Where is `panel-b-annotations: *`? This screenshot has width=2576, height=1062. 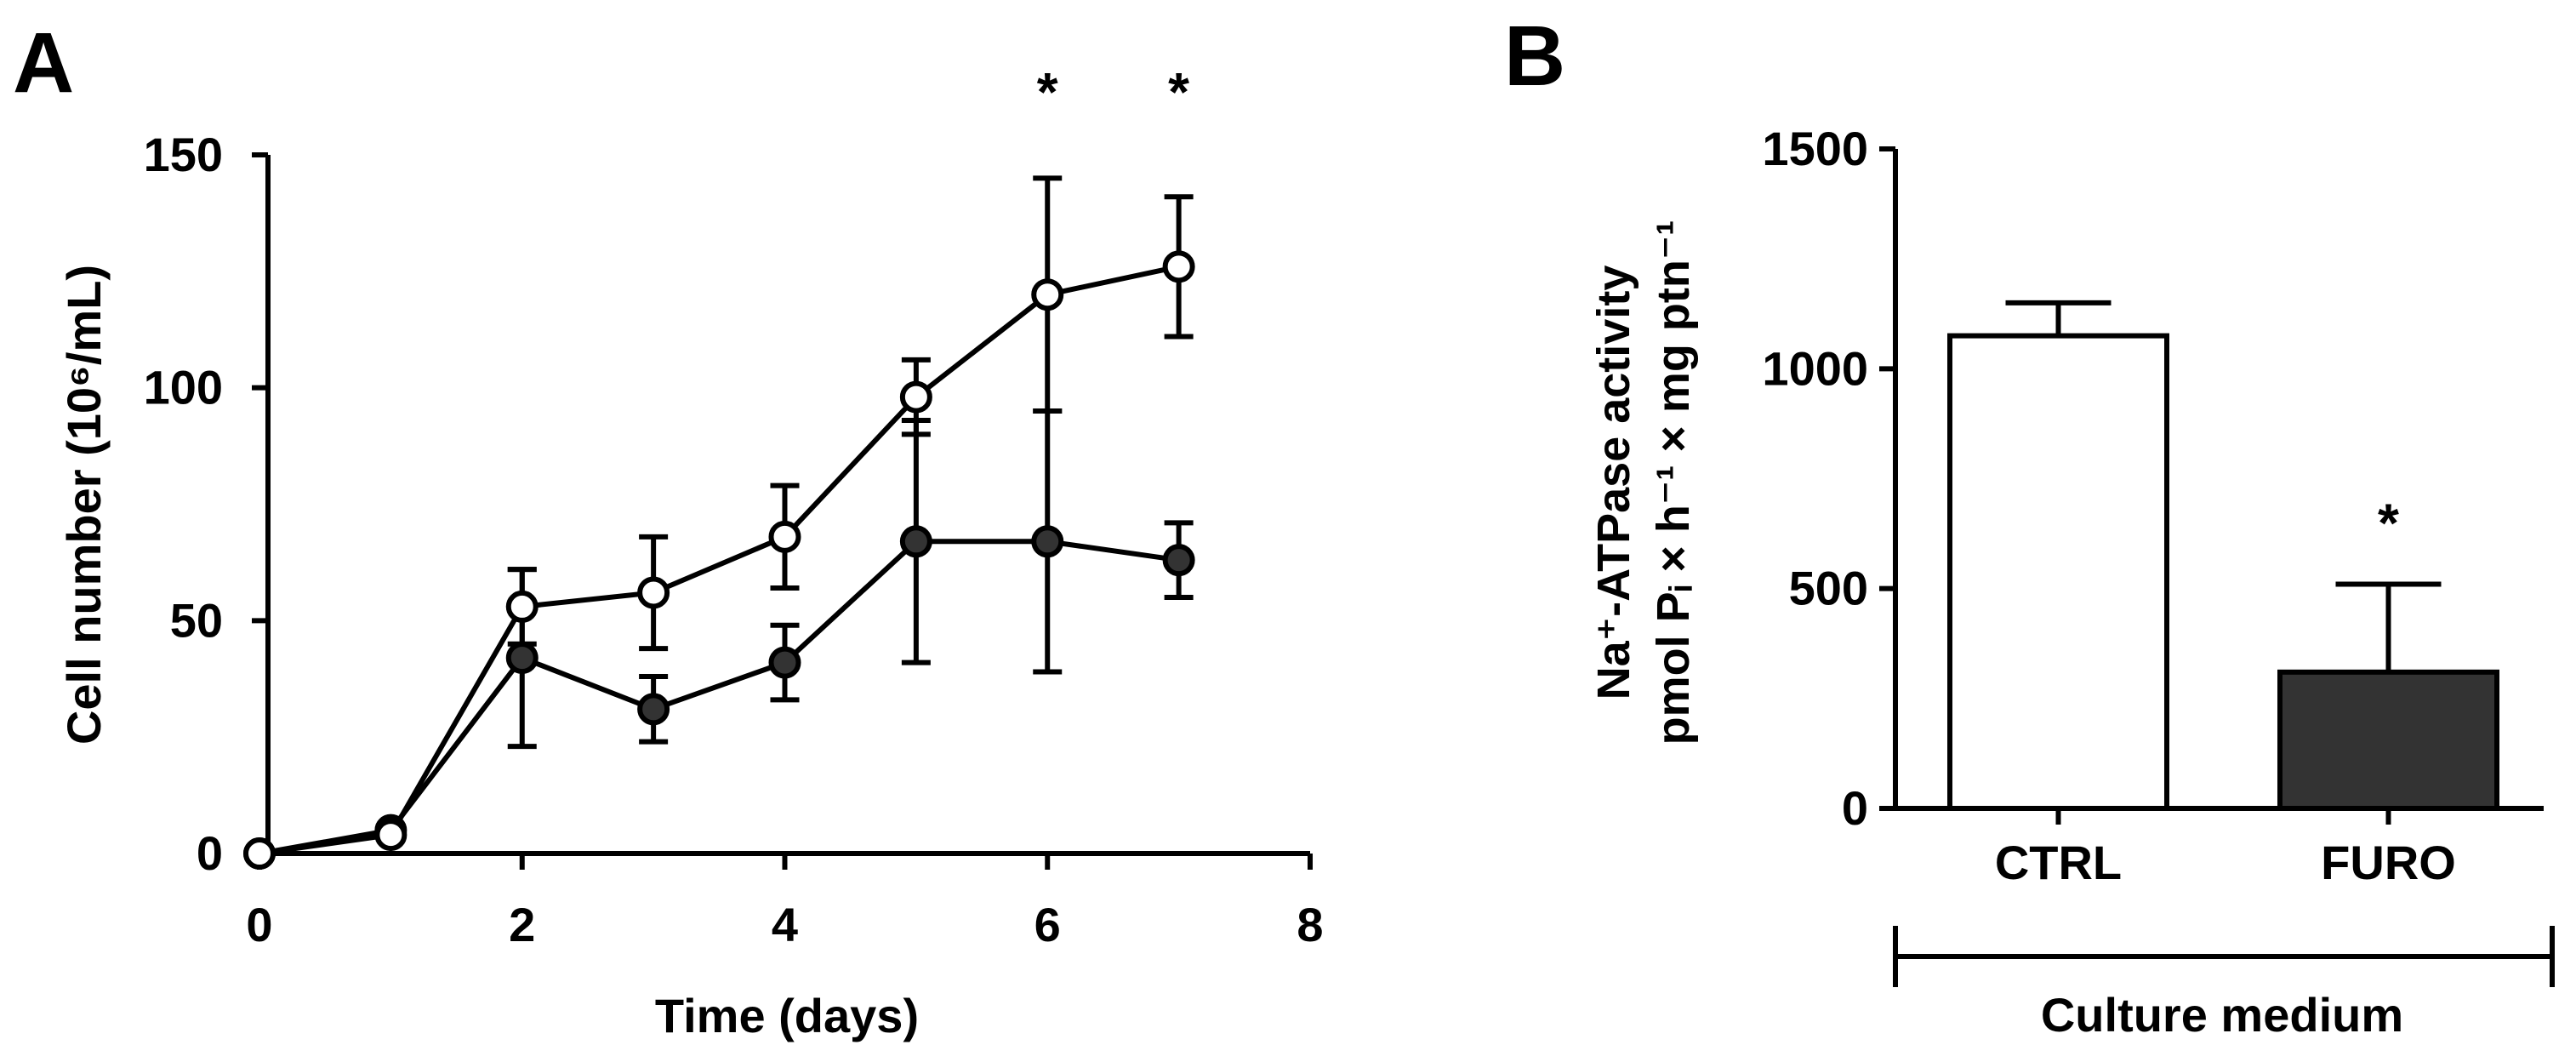
panel-b-annotations: * is located at coordinates (2388, 523).